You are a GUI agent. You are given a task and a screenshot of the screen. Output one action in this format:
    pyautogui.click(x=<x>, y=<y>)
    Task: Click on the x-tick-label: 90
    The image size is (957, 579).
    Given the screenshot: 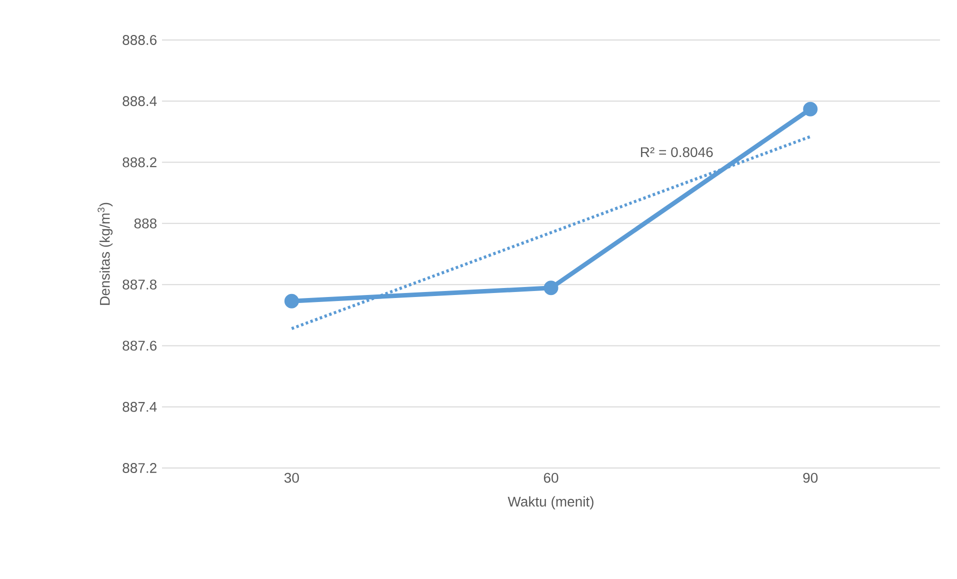 What is the action you would take?
    pyautogui.click(x=810, y=477)
    